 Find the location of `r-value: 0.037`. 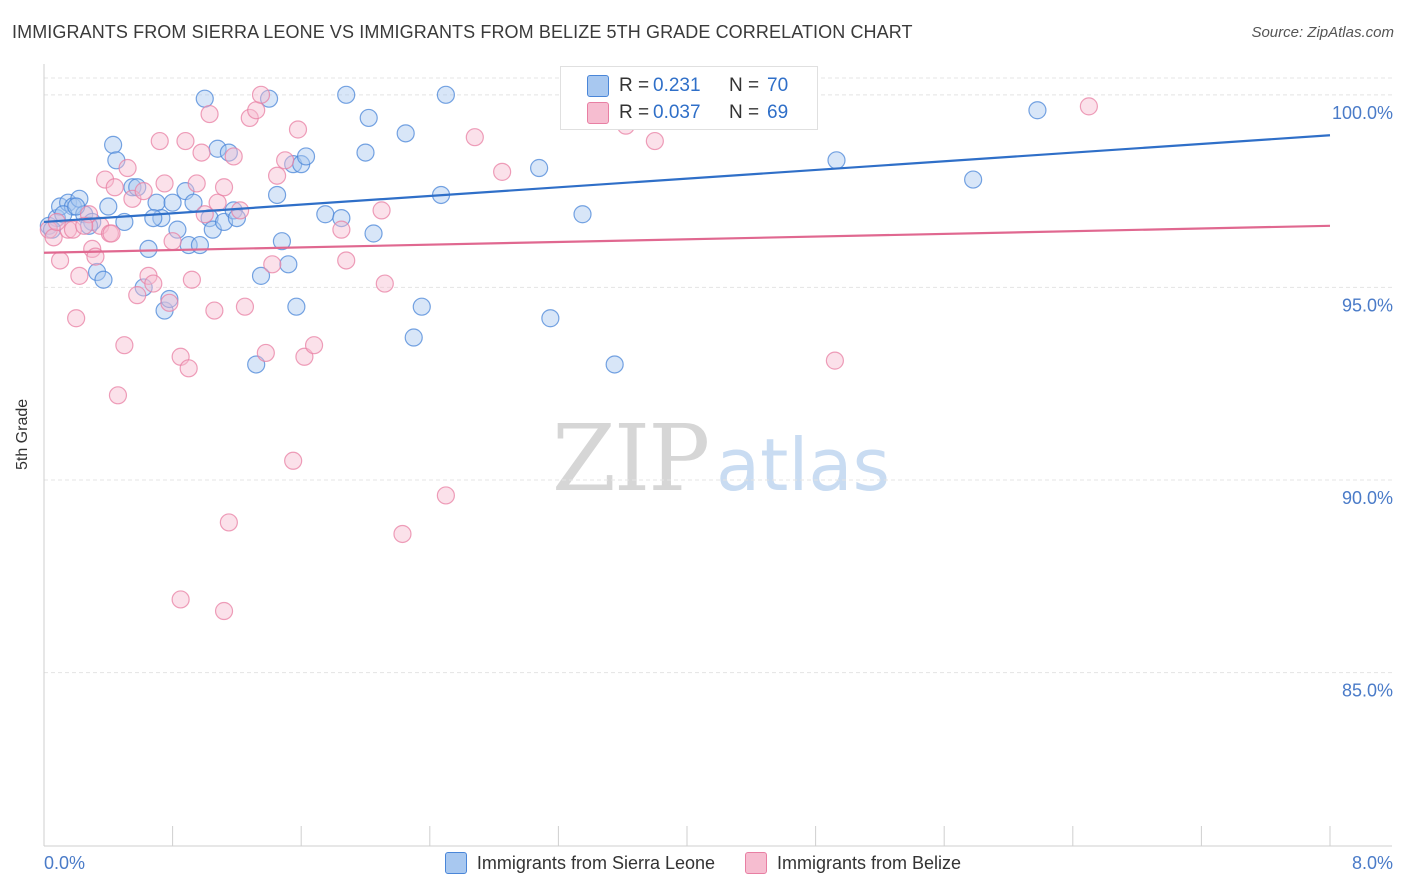

r-value: 0.037 is located at coordinates (677, 112).